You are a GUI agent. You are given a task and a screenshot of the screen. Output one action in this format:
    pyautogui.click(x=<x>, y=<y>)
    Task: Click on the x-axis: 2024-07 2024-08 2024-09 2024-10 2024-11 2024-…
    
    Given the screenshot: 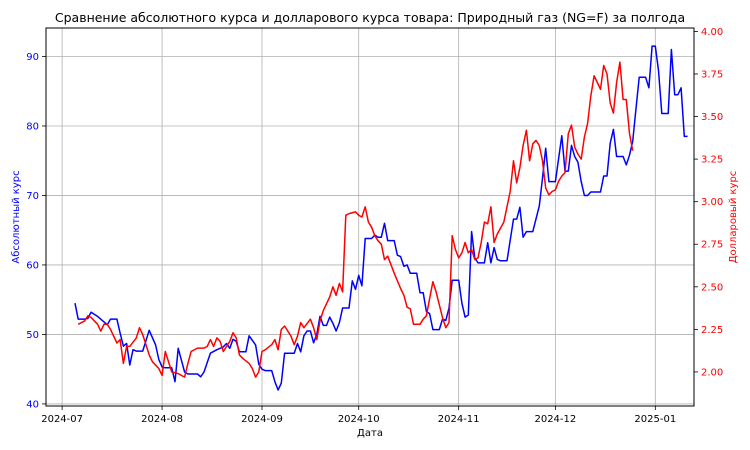 What is the action you would take?
    pyautogui.click(x=358, y=415)
    